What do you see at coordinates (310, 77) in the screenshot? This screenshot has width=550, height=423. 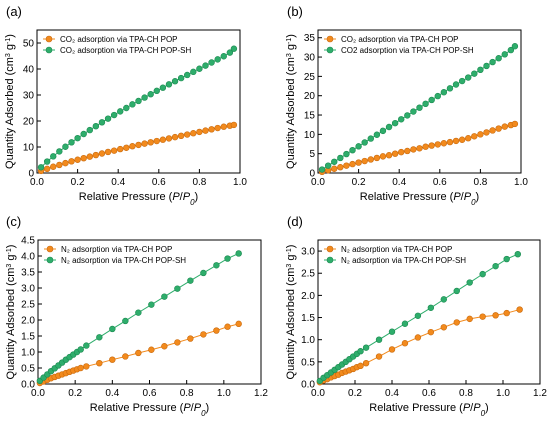 I see `y-tick-label: 25` at bounding box center [310, 77].